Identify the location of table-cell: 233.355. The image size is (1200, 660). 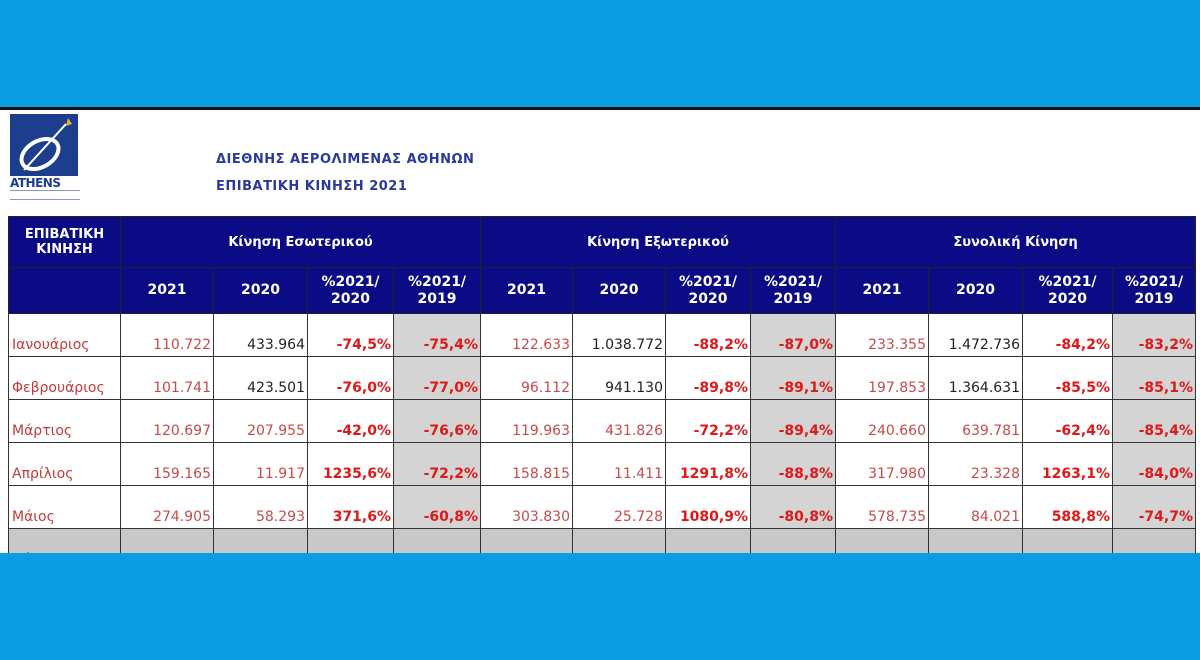
(882, 335).